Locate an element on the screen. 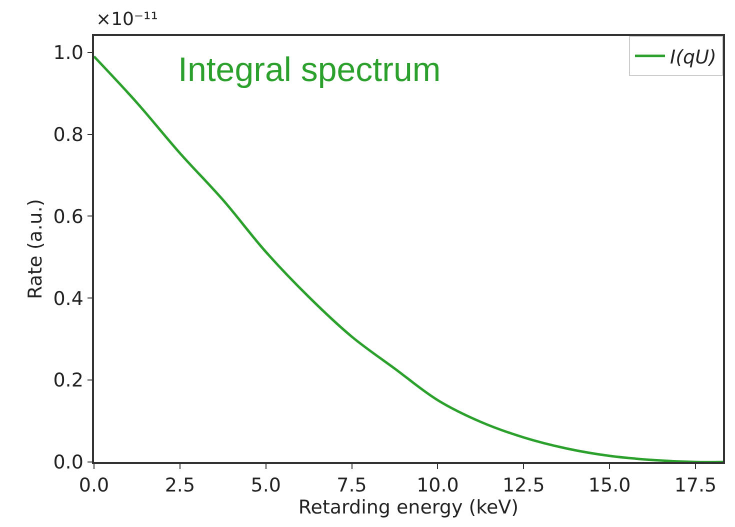  text: ×10⁻¹¹ is located at coordinates (127, 19).